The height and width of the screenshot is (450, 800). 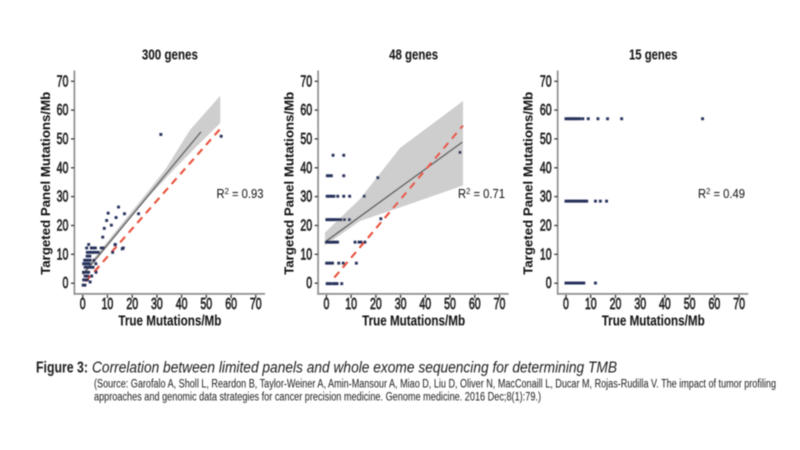 What do you see at coordinates (481, 193) in the screenshot?
I see `svg-text: R2 = 0.71` at bounding box center [481, 193].